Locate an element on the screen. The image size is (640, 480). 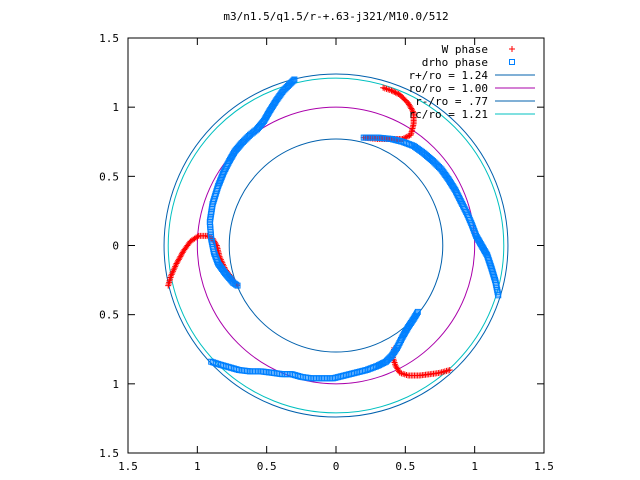
legend-label: r-/ro = .77 is located at coordinates (451, 101).